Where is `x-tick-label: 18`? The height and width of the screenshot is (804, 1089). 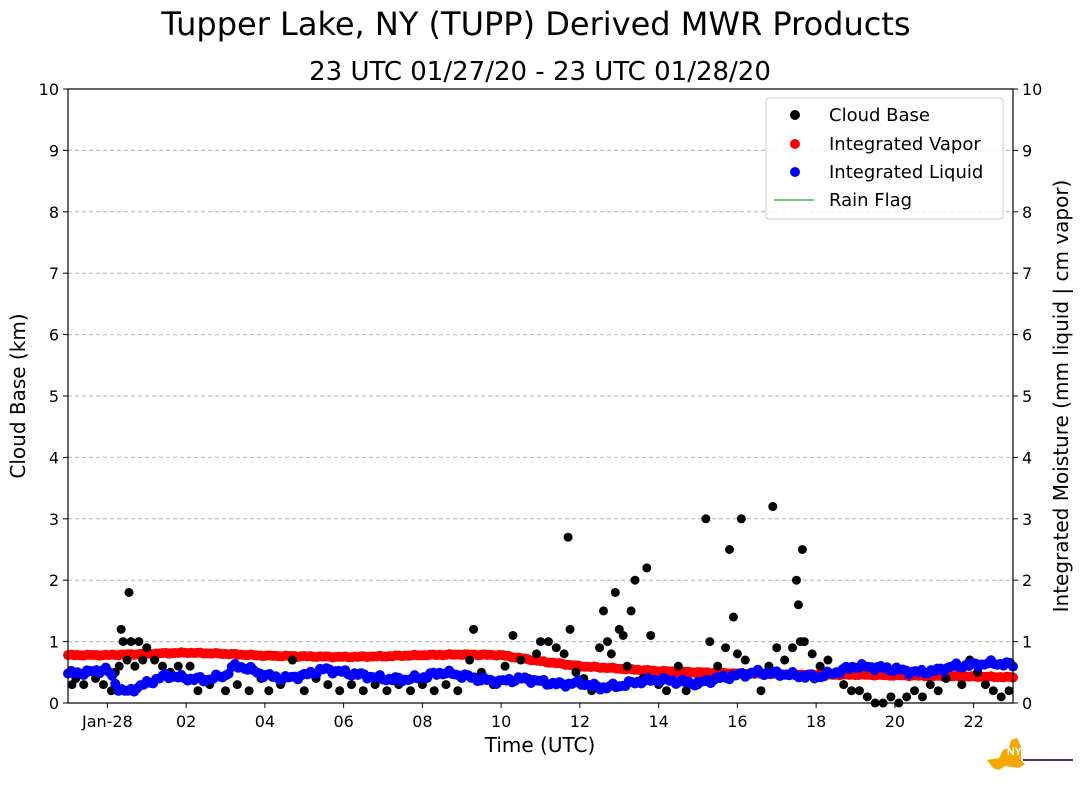
x-tick-label: 18 is located at coordinates (816, 721).